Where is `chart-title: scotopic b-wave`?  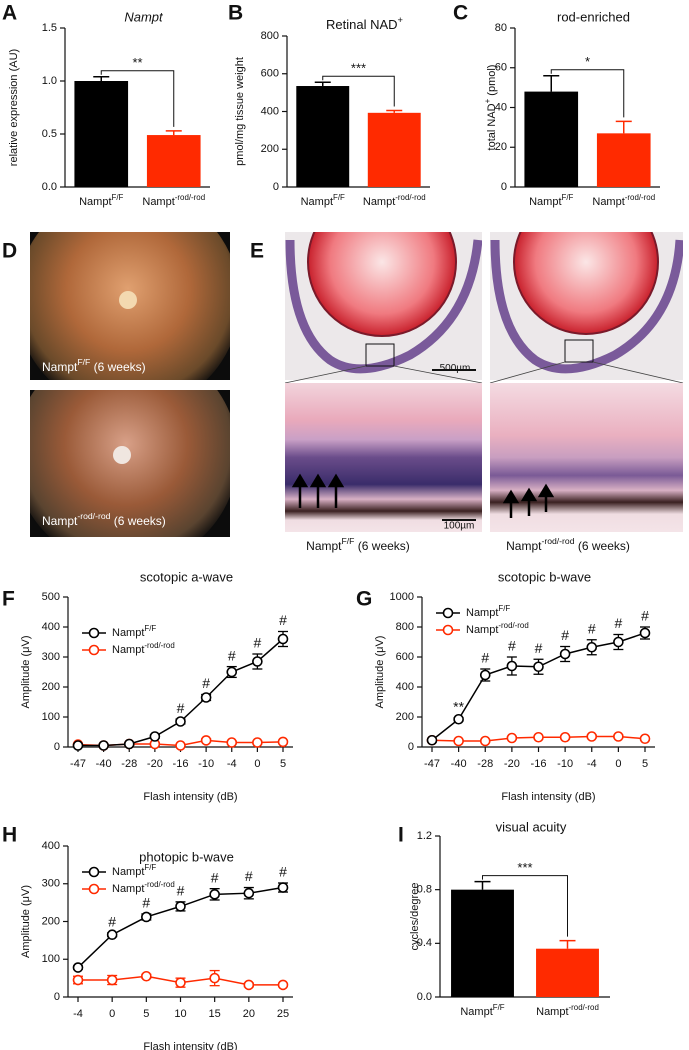 chart-title: scotopic b-wave is located at coordinates (544, 576).